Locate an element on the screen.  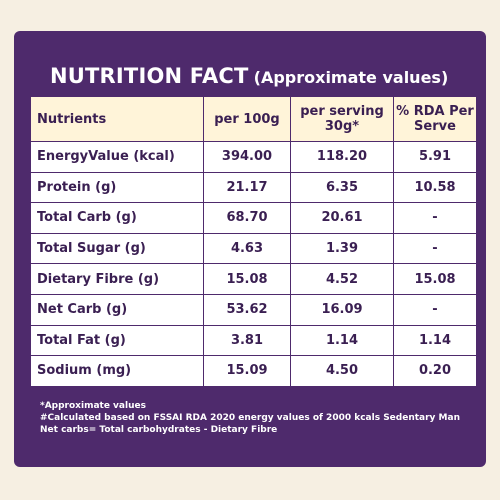
row-label: Protein (g) is located at coordinates (117, 187).